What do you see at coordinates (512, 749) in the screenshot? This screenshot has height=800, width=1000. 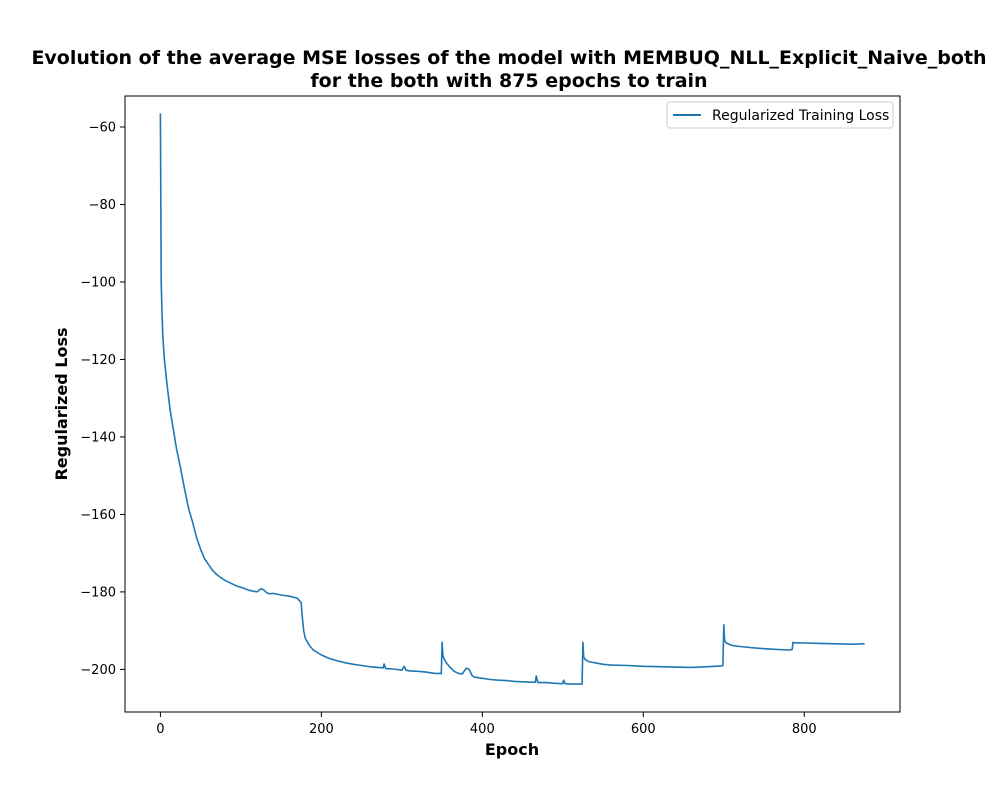 I see `x-axis-label: Epoch` at bounding box center [512, 749].